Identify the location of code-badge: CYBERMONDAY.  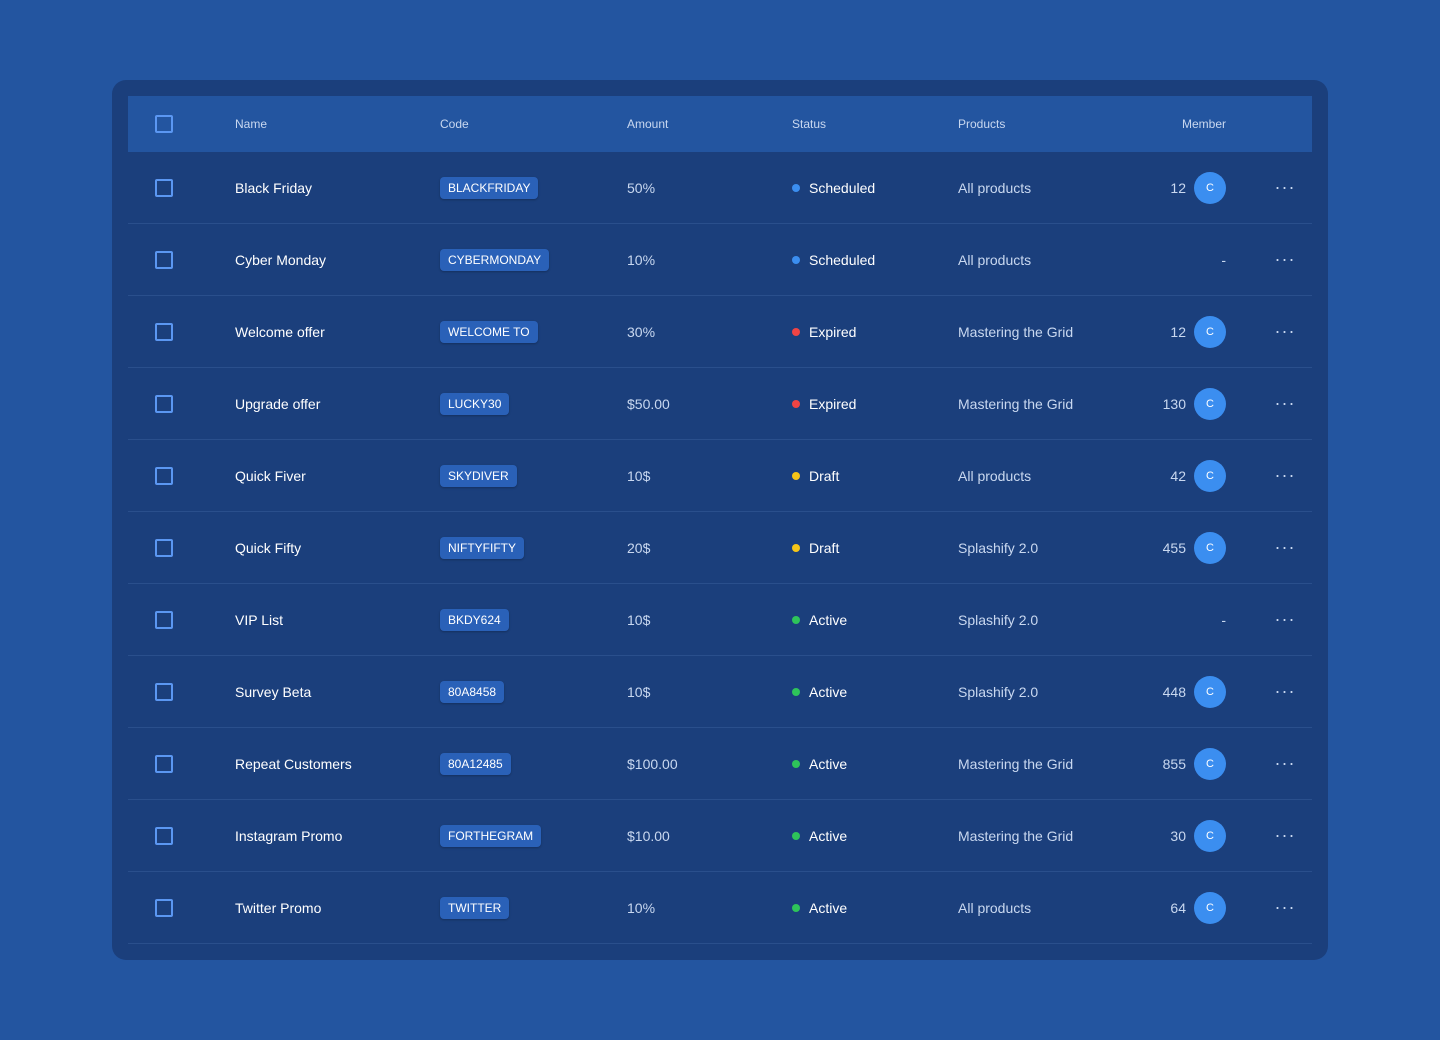
(495, 259).